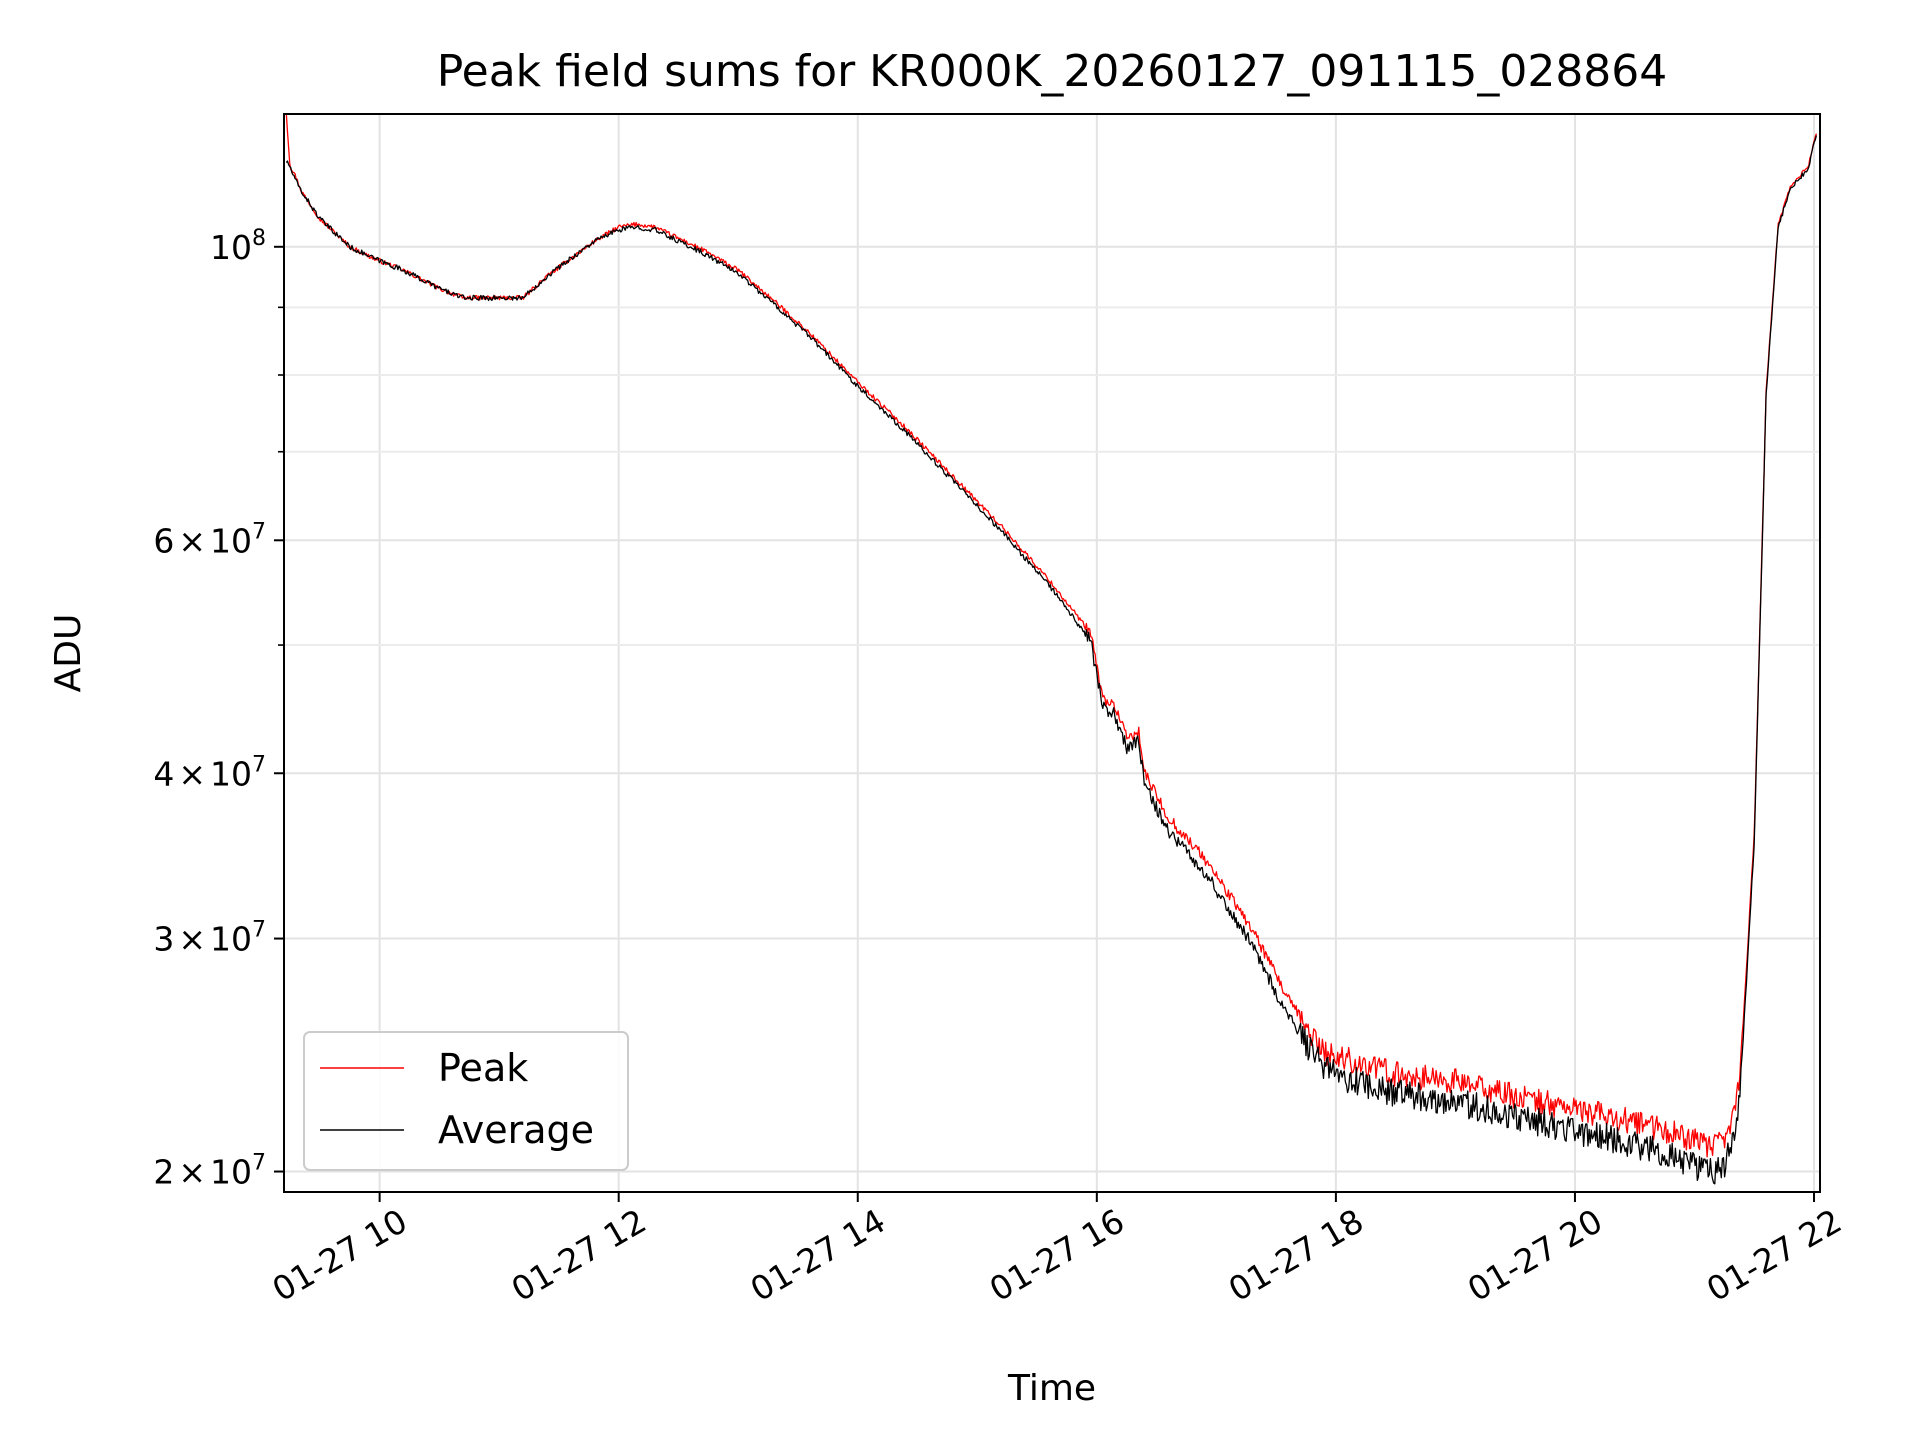 The height and width of the screenshot is (1440, 1920). Describe the element at coordinates (209, 938) in the screenshot. I see `y-tick-label: 3 × 107` at that location.